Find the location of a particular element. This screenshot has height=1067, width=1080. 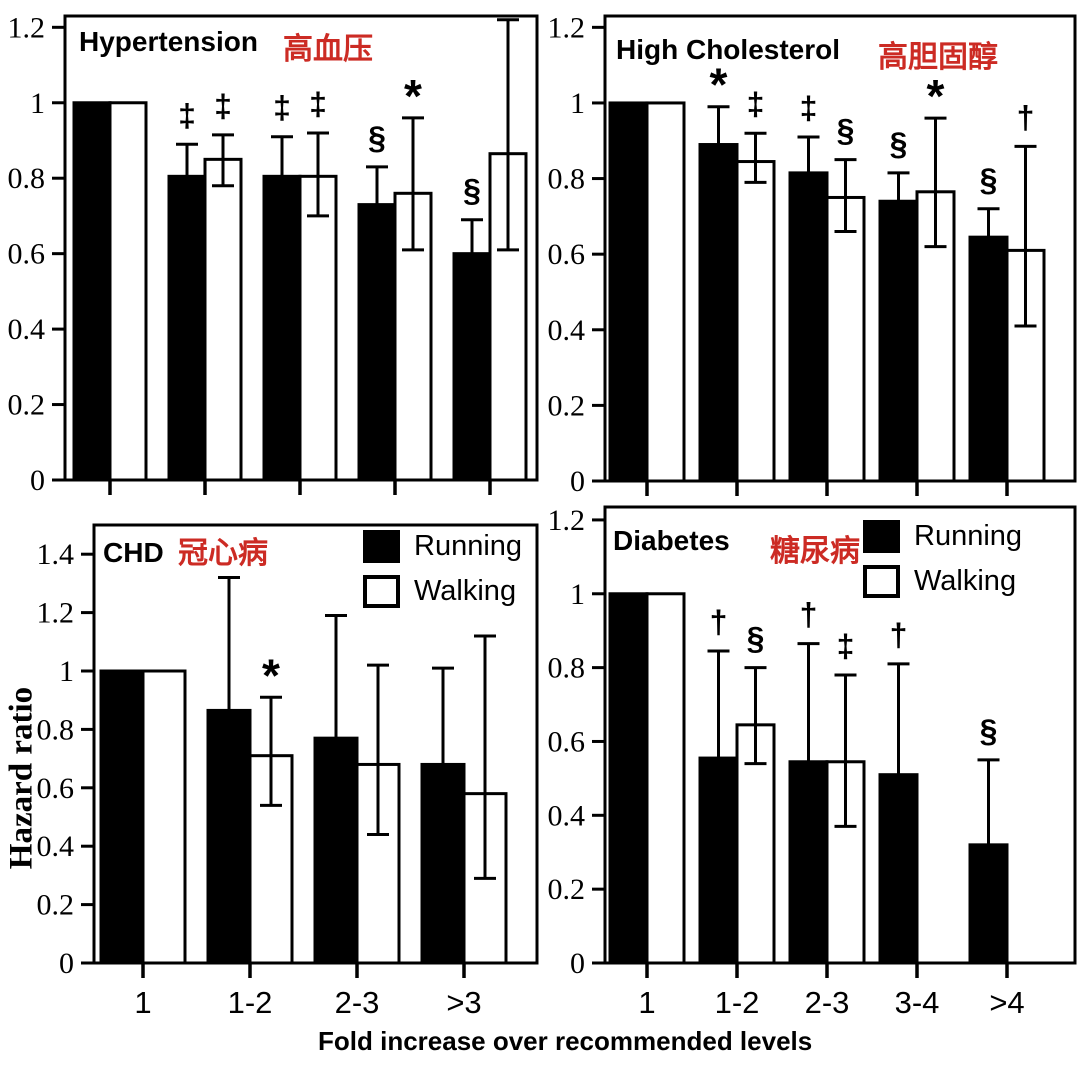

panel-title-diabetes-zh: 糖尿病 is located at coordinates (815, 551).